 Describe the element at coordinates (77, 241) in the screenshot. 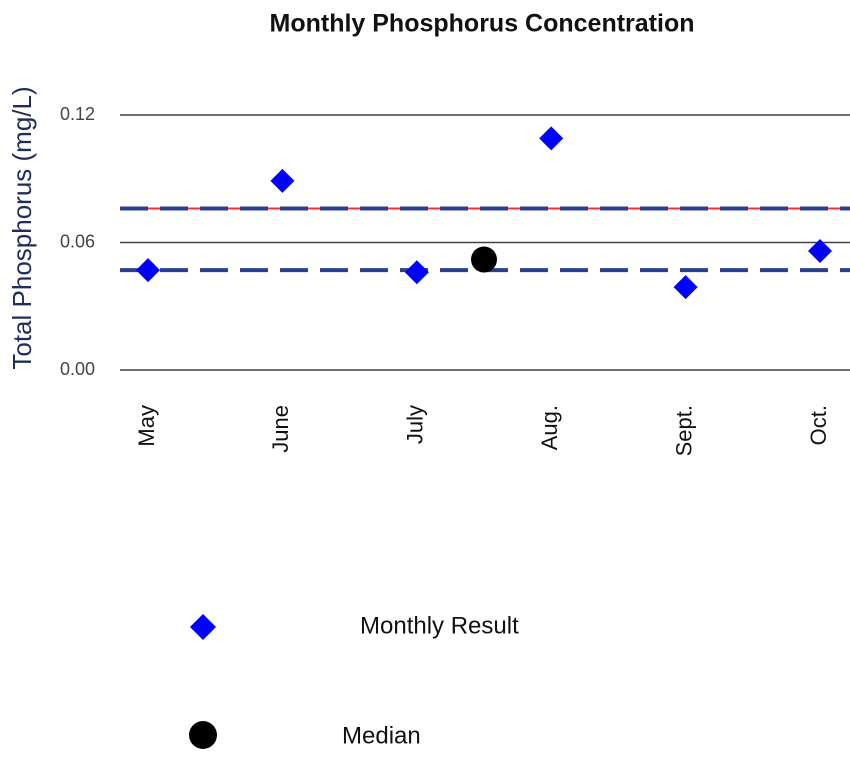

I see `y-tick-label: 0.06` at that location.